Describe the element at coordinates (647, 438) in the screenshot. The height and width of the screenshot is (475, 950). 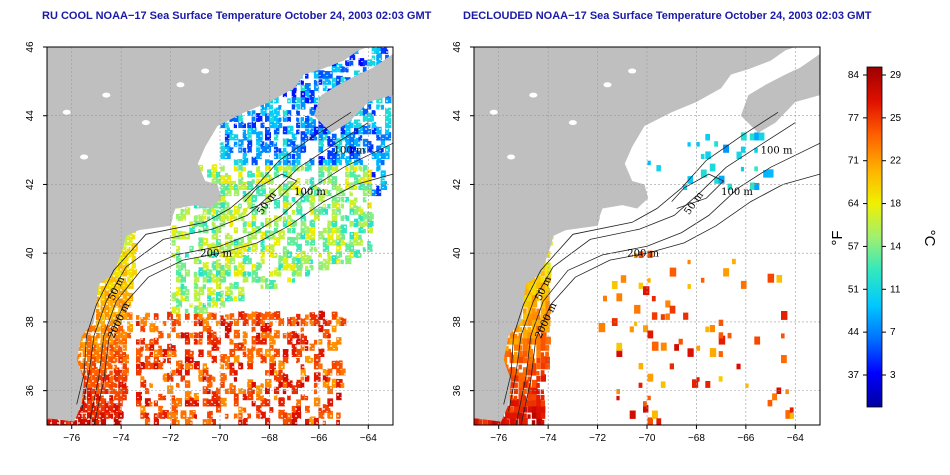
I see `x-tick-label: −70` at that location.